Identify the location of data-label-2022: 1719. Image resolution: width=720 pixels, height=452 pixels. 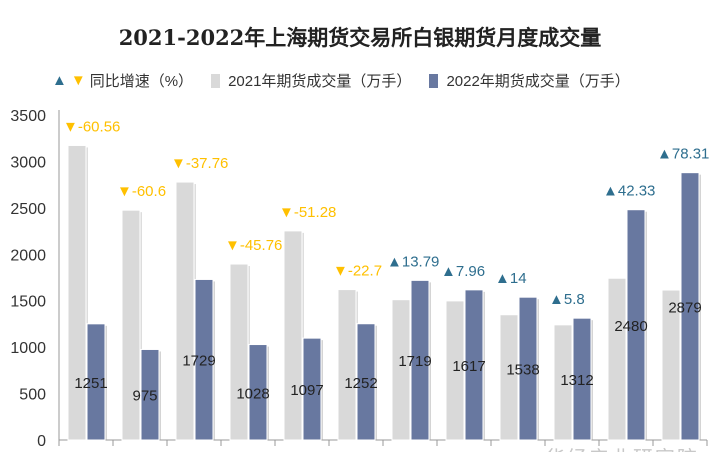
(414, 361).